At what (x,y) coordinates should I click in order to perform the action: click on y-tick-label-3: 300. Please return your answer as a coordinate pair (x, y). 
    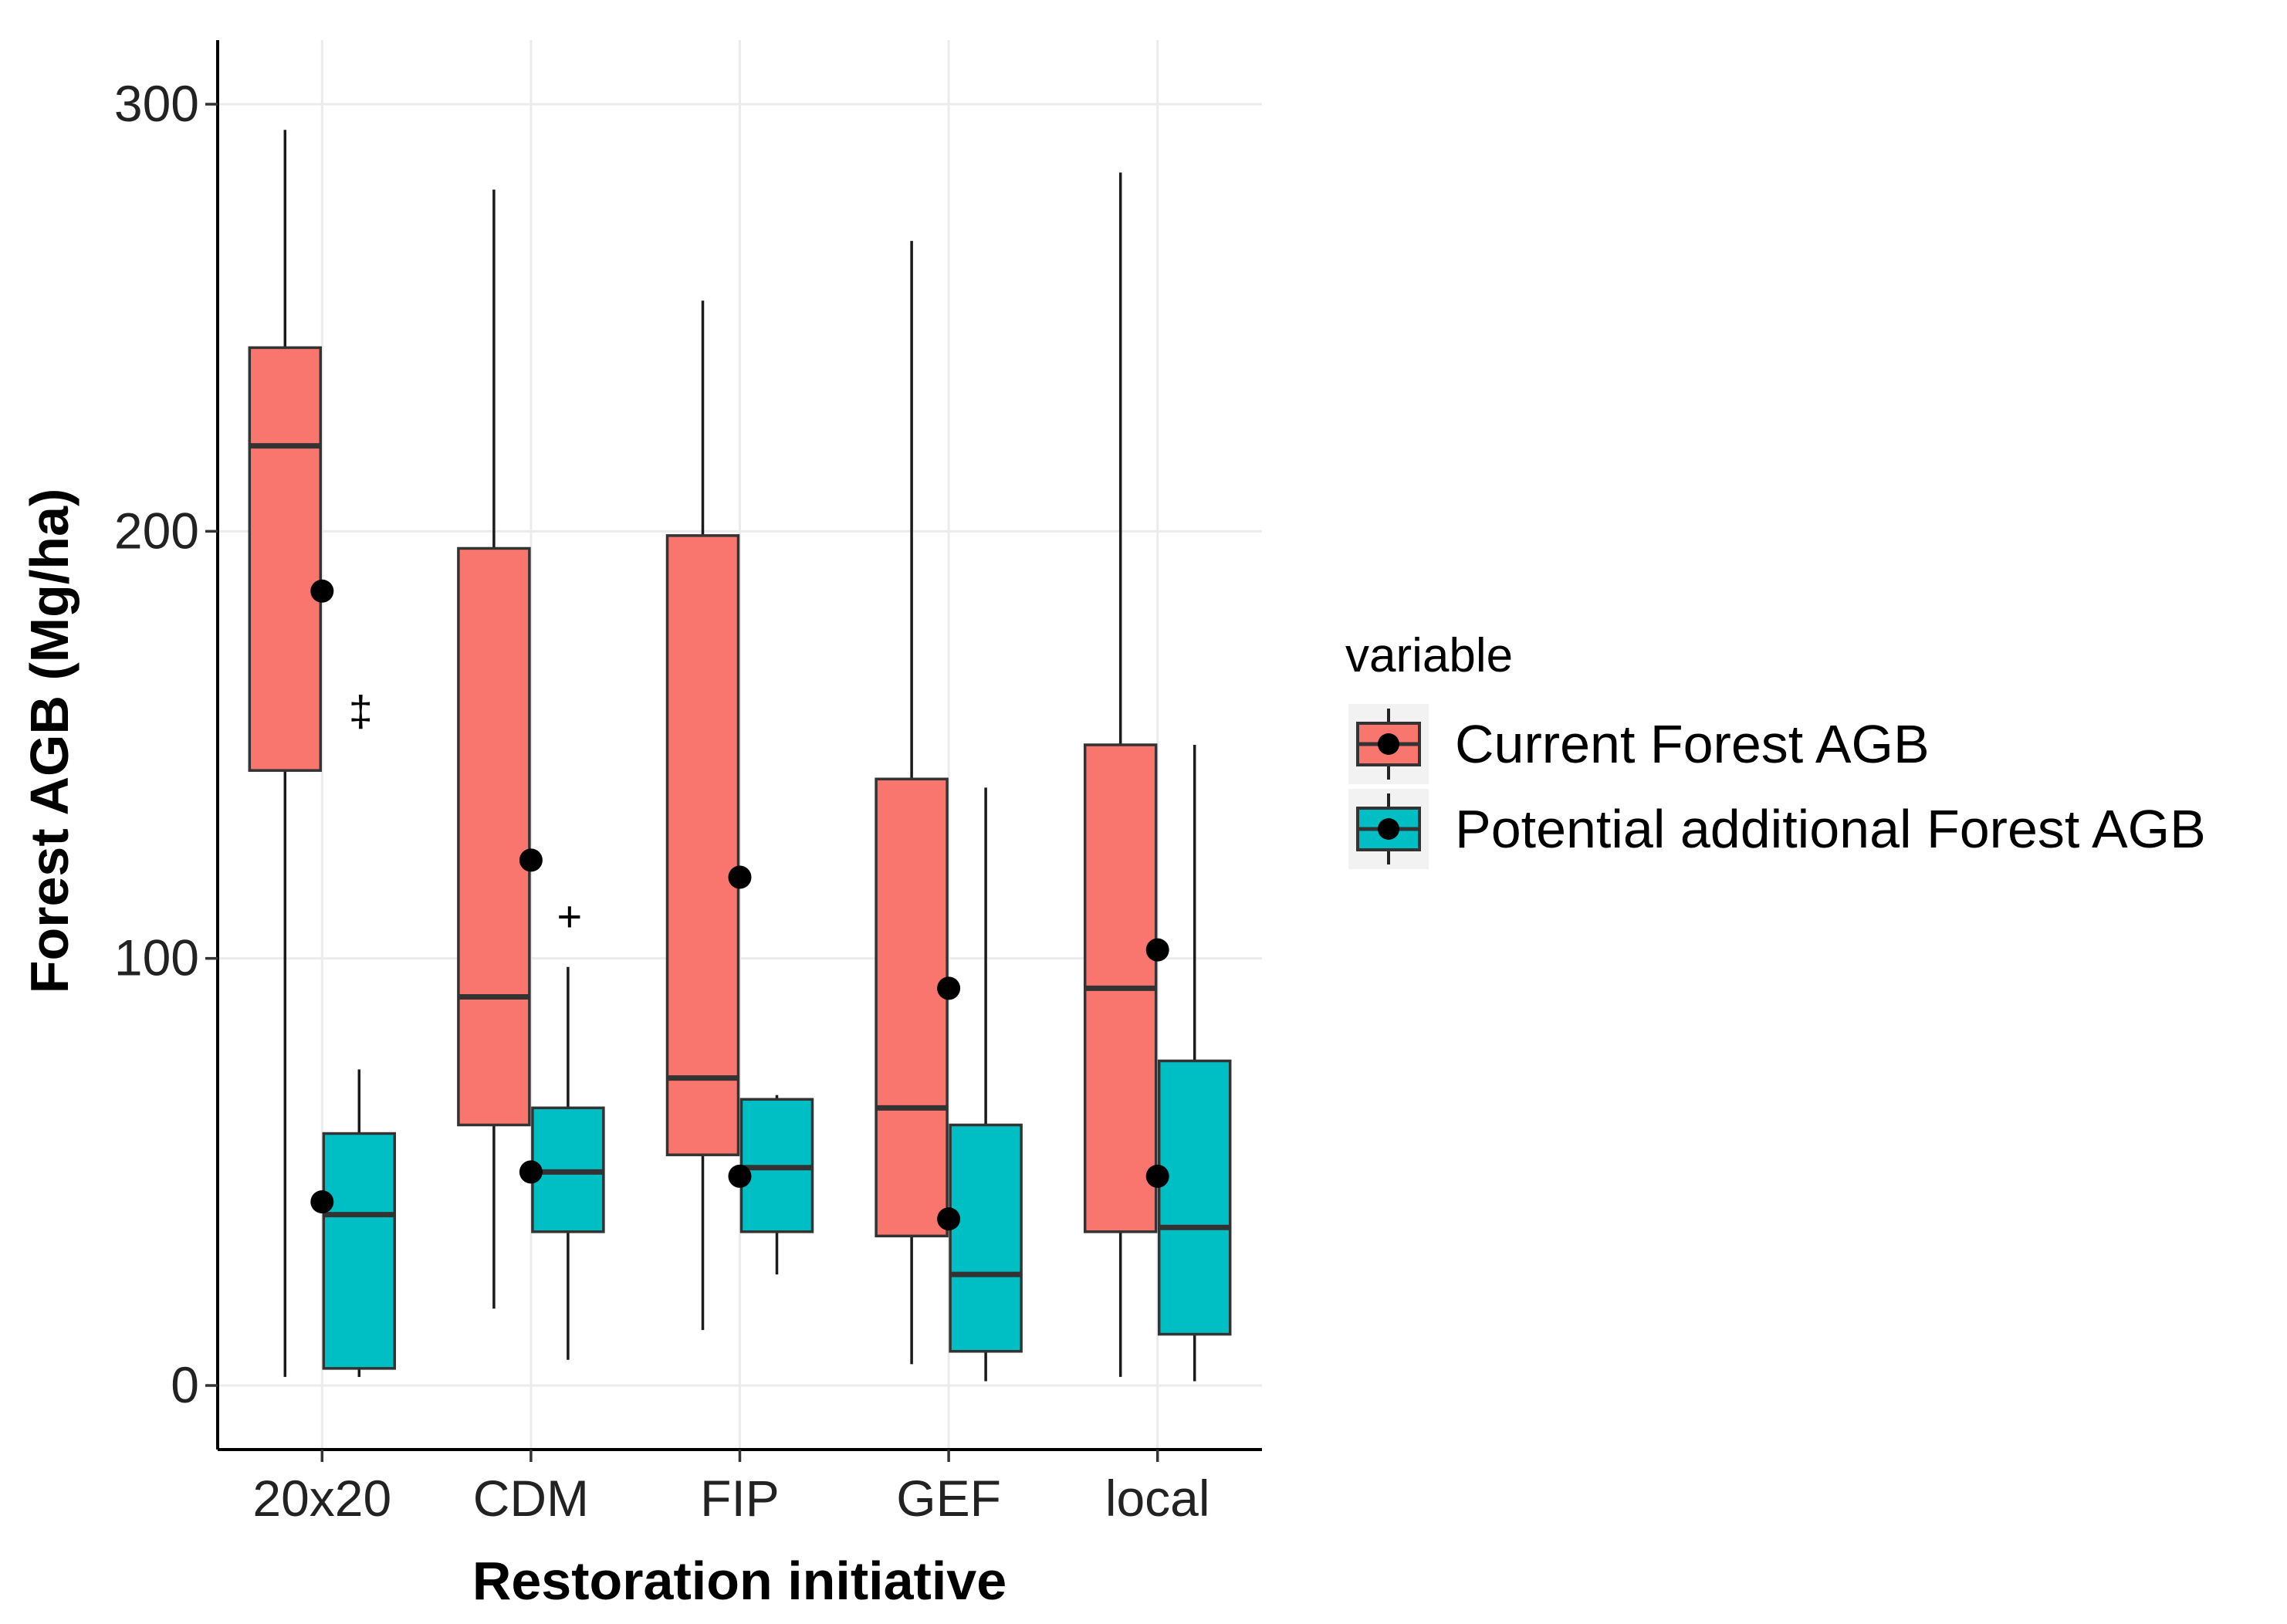
    Looking at the image, I should click on (156, 104).